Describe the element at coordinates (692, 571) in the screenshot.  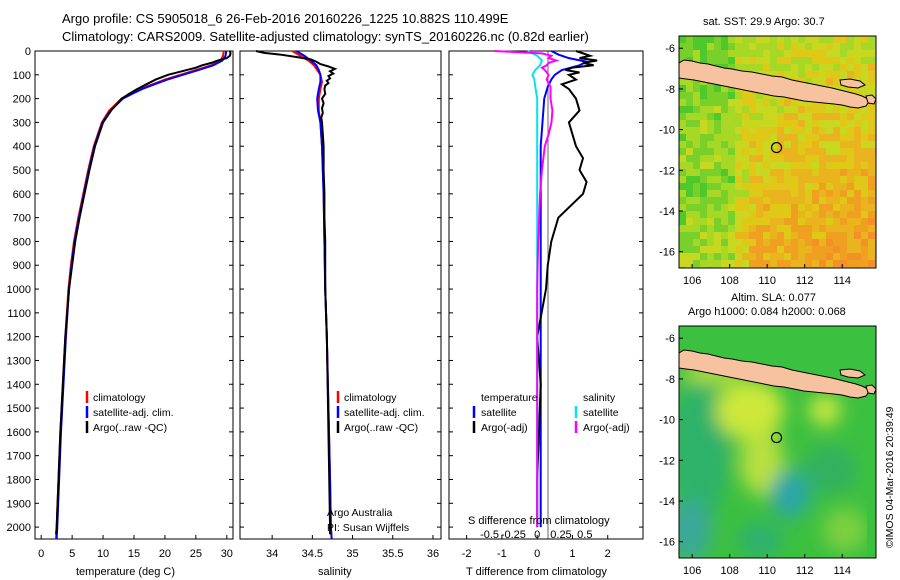
I see `lon-tick-label: 106` at that location.